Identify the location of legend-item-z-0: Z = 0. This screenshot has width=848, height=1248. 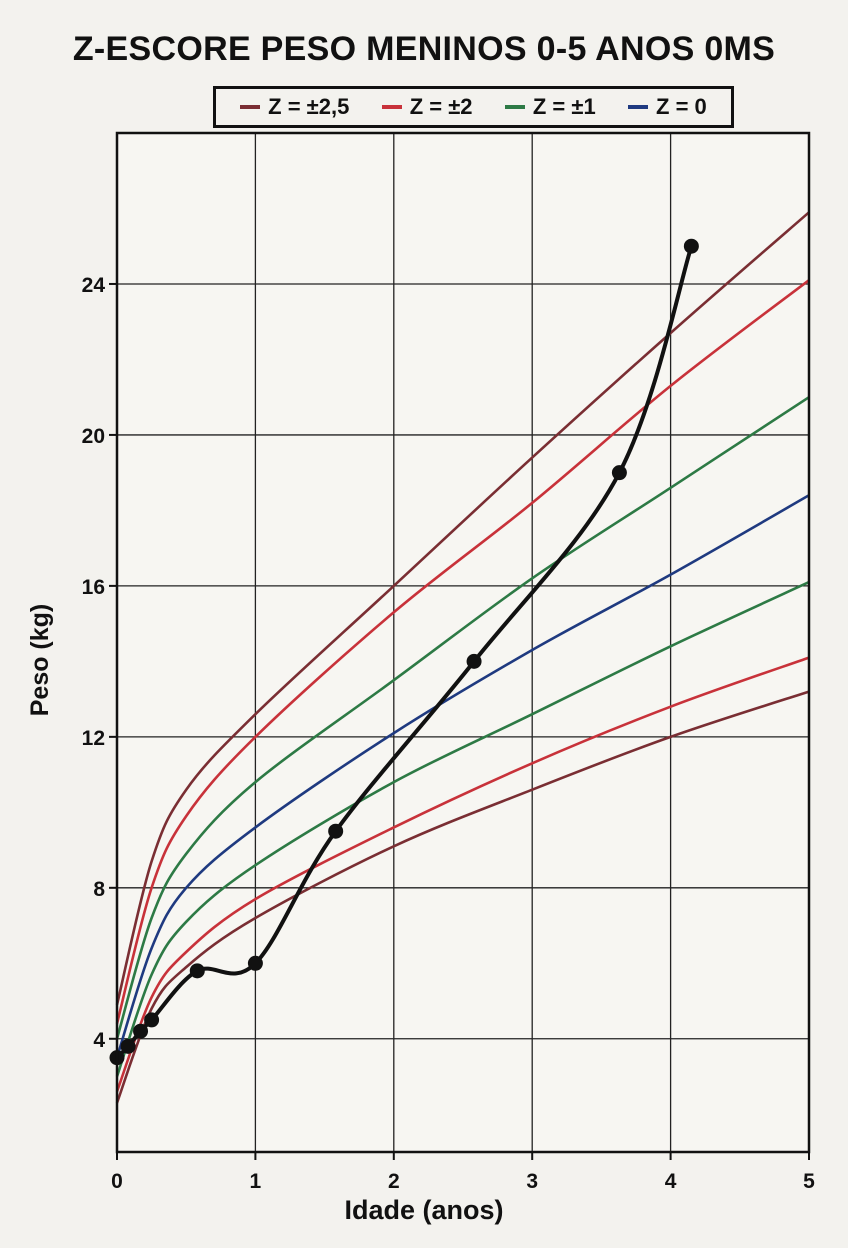
(667, 107).